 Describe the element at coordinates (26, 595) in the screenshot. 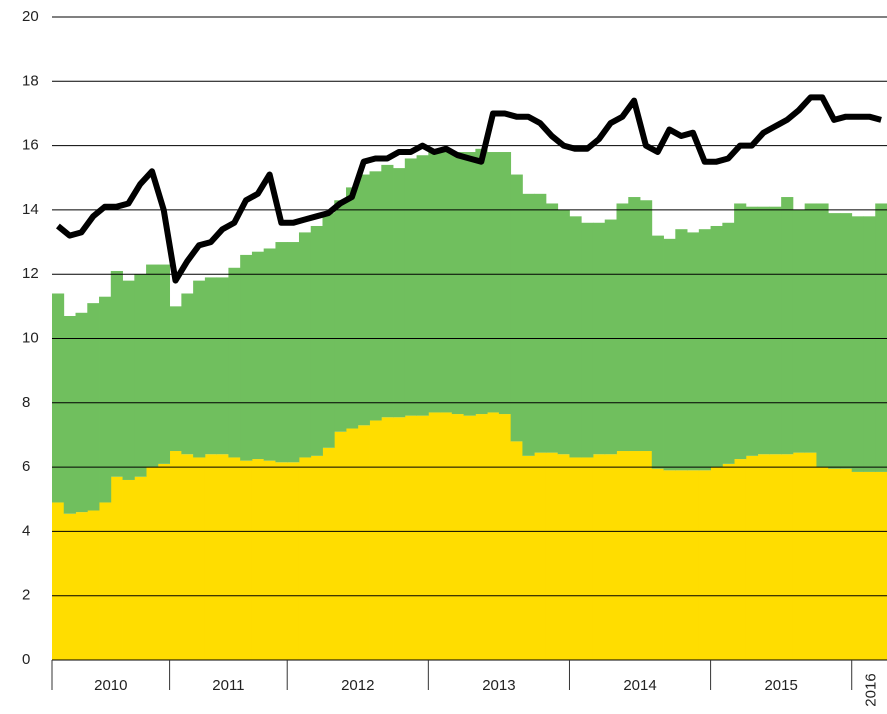

I see `y-tick-label: 2` at that location.